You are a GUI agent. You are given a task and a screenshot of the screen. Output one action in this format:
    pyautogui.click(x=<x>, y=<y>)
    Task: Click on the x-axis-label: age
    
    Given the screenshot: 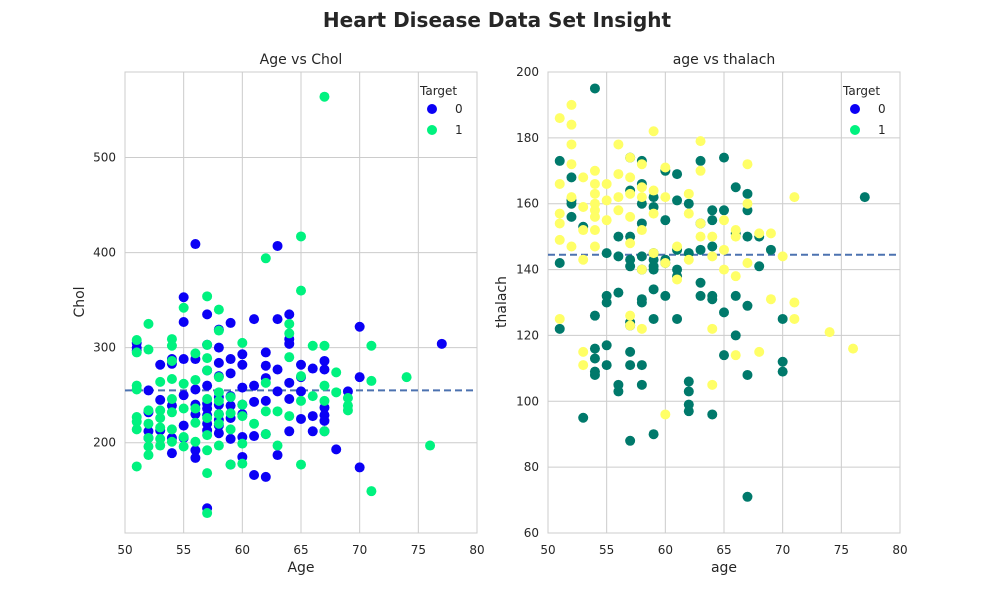 What is the action you would take?
    pyautogui.click(x=724, y=568)
    